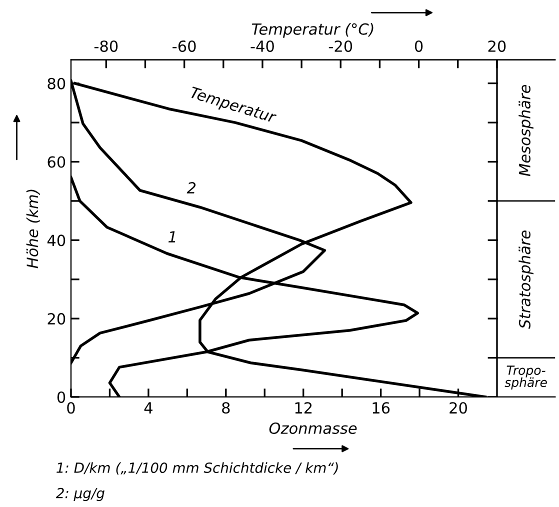 This screenshot has height=507, width=559. Describe the element at coordinates (303, 408) in the screenshot. I see `x-tick-label: 12` at that location.